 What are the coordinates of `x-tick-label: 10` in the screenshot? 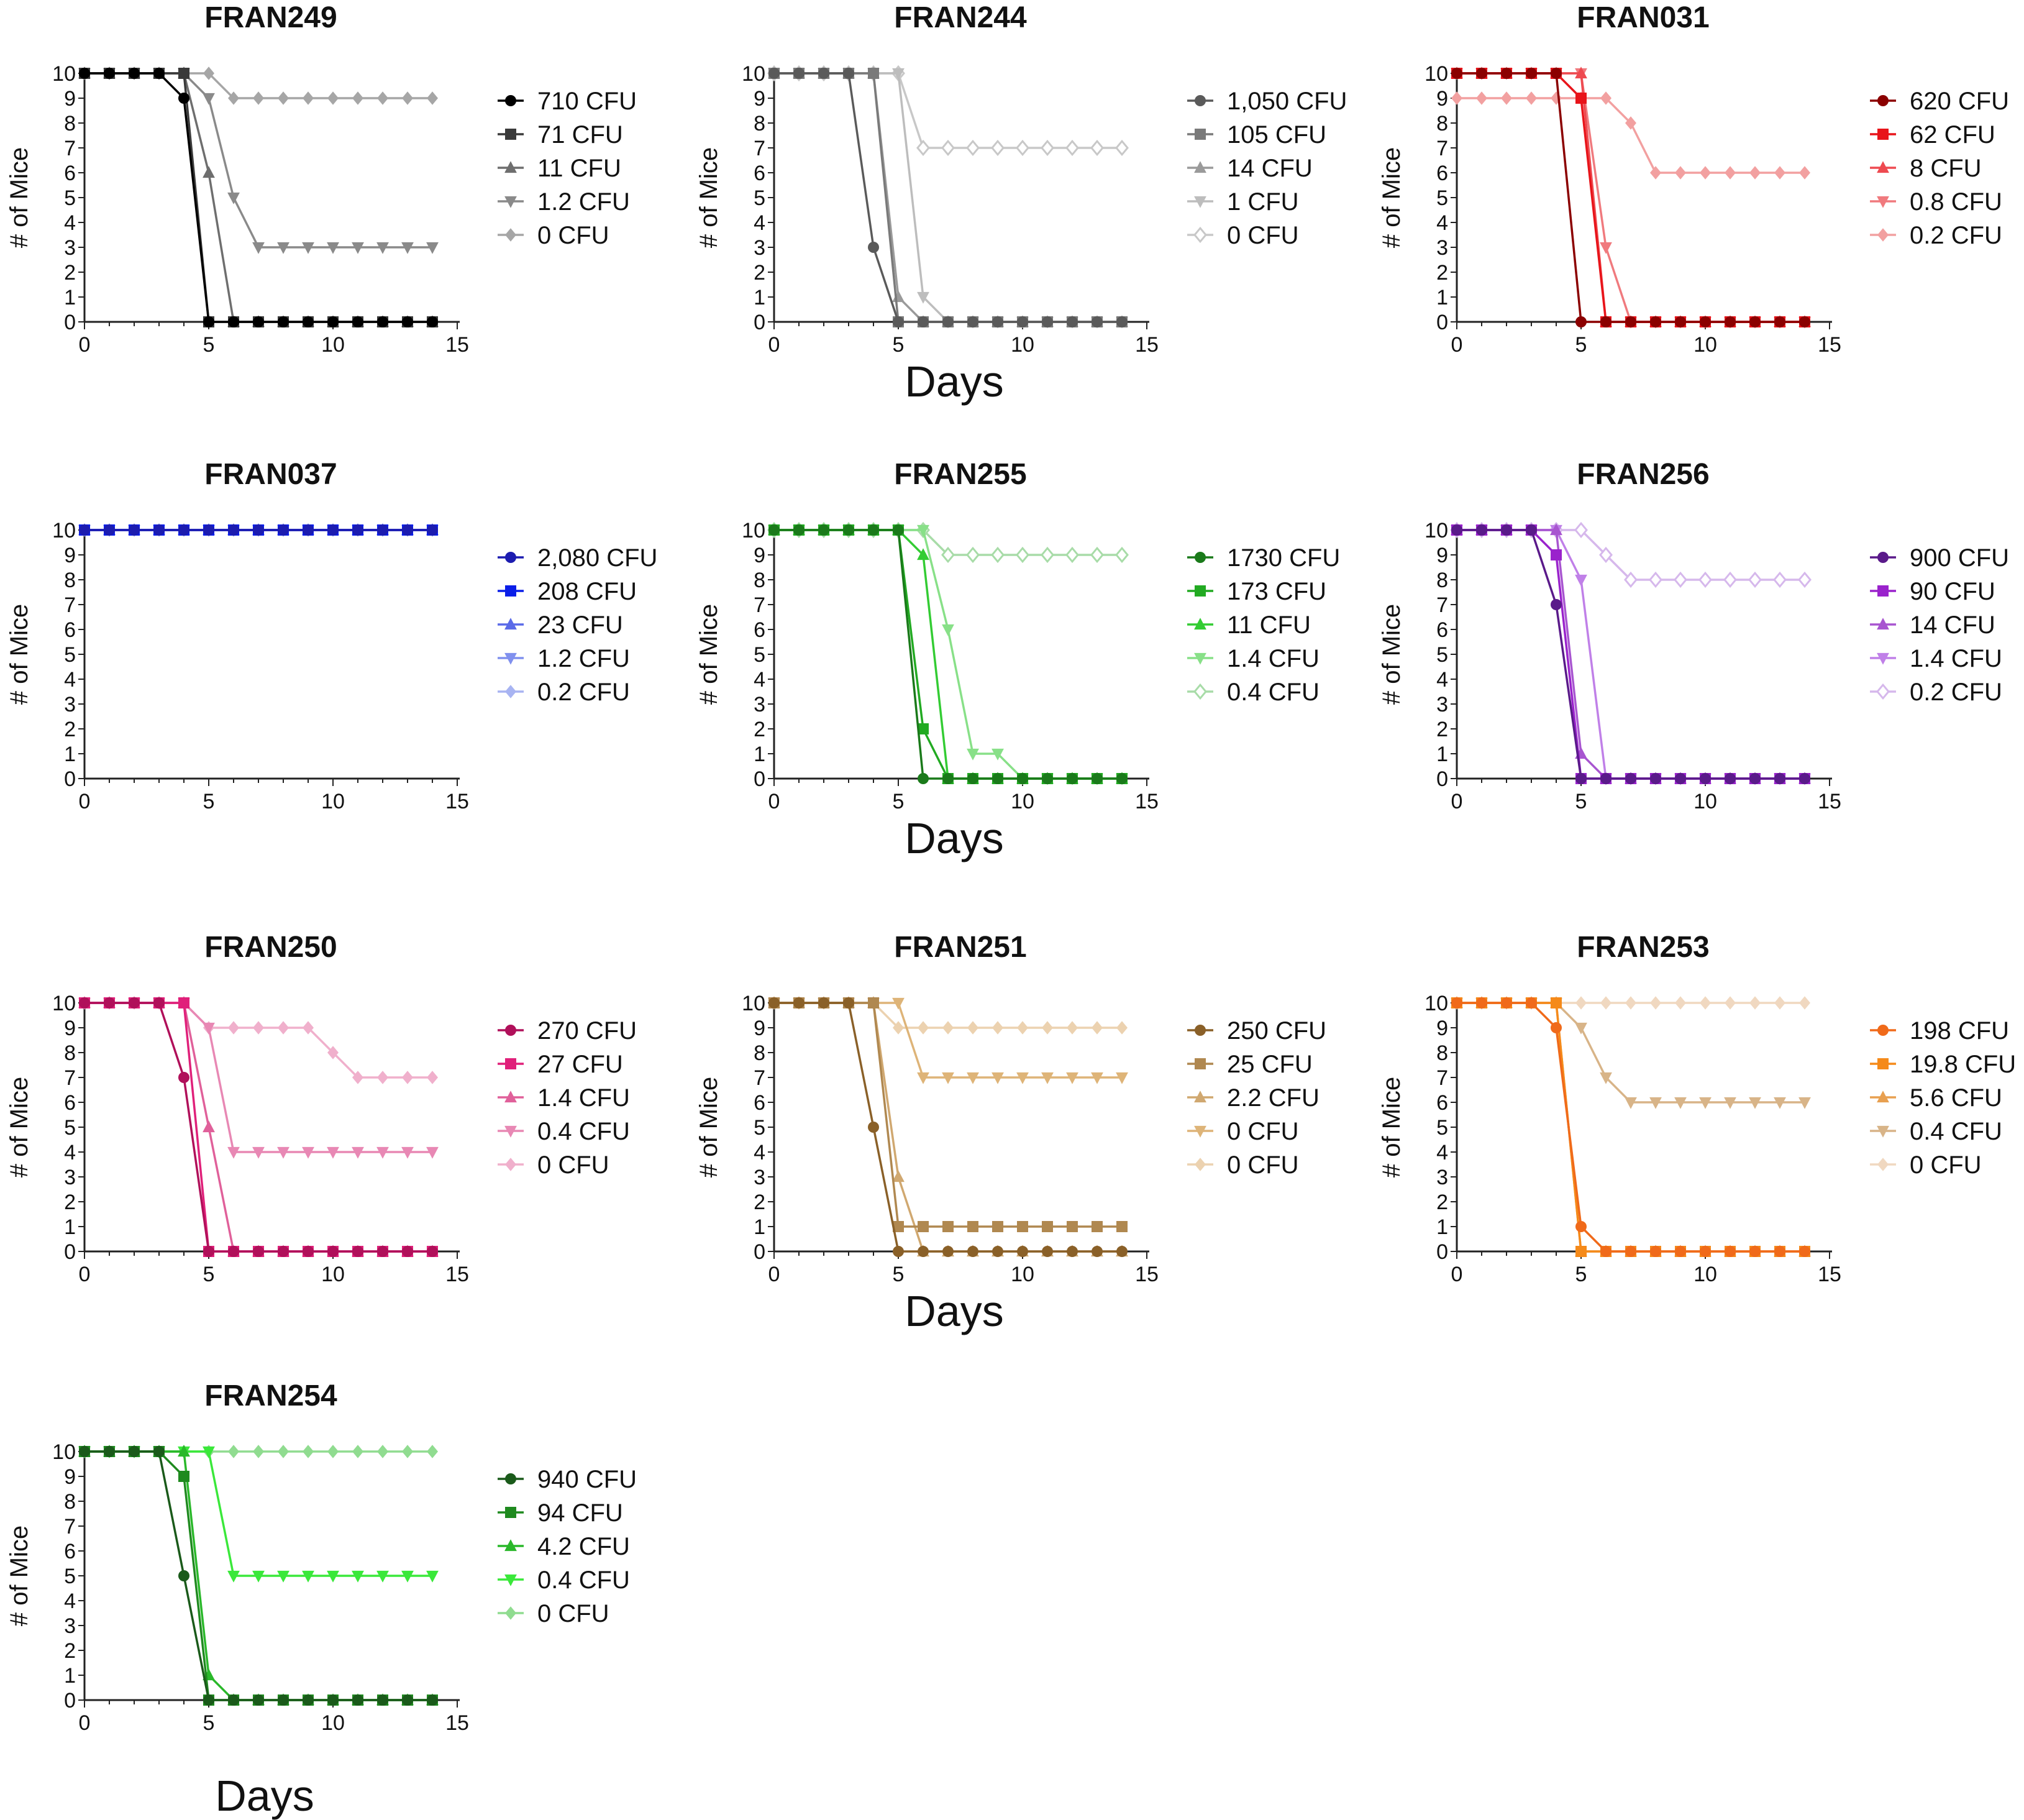 It's located at (1022, 1275).